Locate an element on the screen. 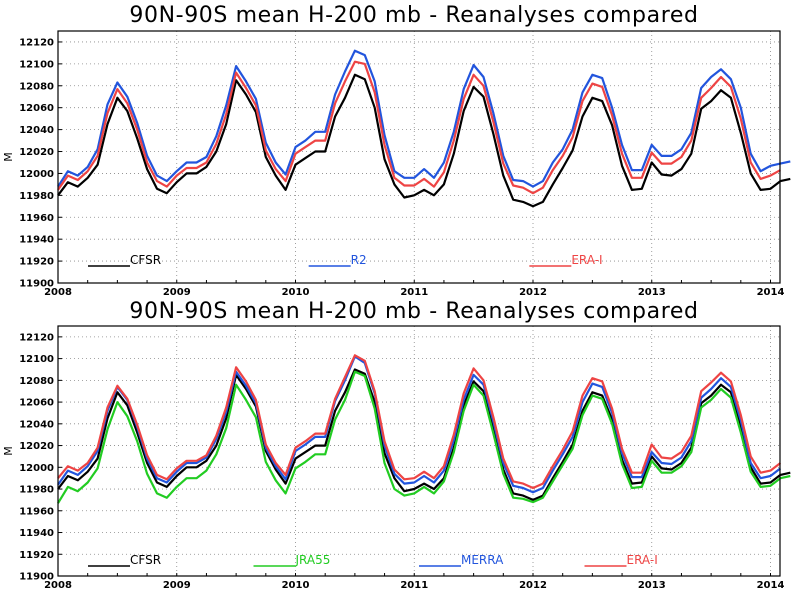 Image resolution: width=800 pixels, height=600 pixels. legend-label: MERRA is located at coordinates (482, 560).